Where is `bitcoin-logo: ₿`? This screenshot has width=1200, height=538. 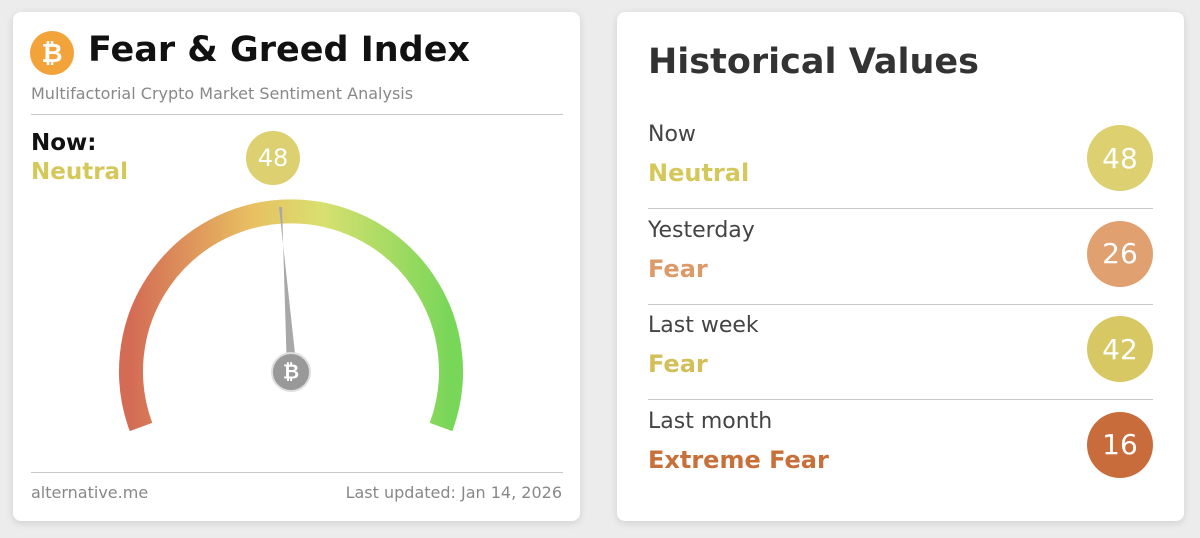
bitcoin-logo: ₿ is located at coordinates (52, 53).